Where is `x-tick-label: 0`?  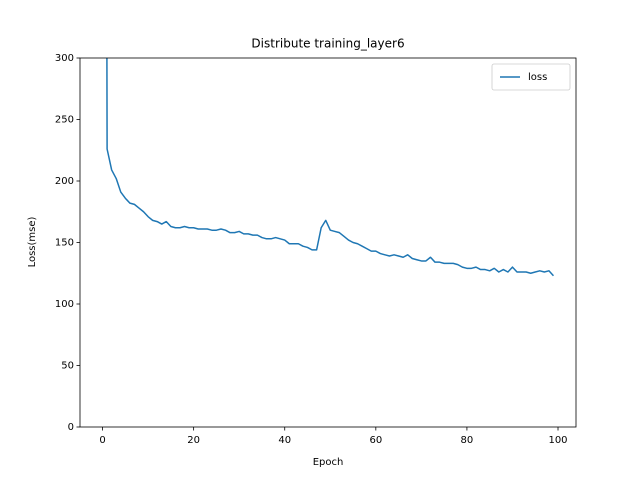
x-tick-label: 0 is located at coordinates (102, 440).